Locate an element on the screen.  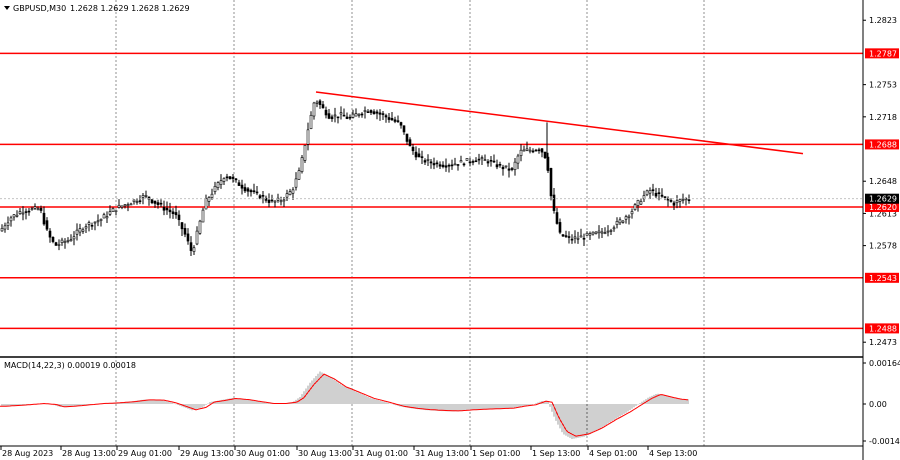
level-price-label: 1.2787 is located at coordinates (883, 53).